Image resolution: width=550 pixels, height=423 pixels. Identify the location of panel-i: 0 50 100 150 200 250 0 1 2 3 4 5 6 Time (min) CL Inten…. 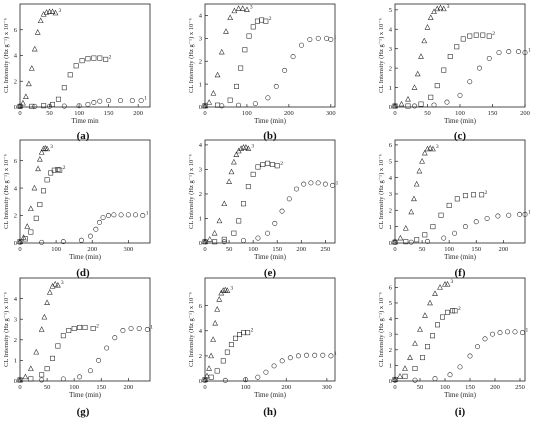
(453, 338).